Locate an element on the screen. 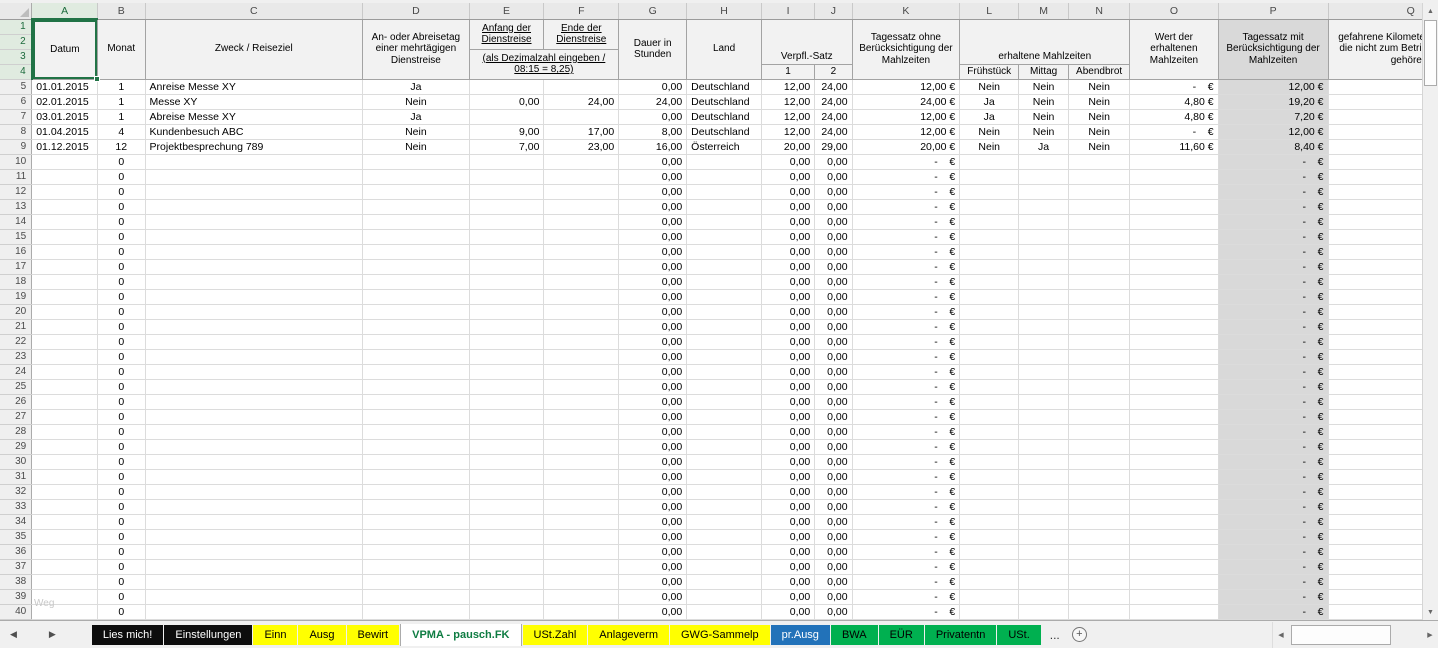 The width and height of the screenshot is (1438, 648). cell-O10 is located at coordinates (1174, 162).